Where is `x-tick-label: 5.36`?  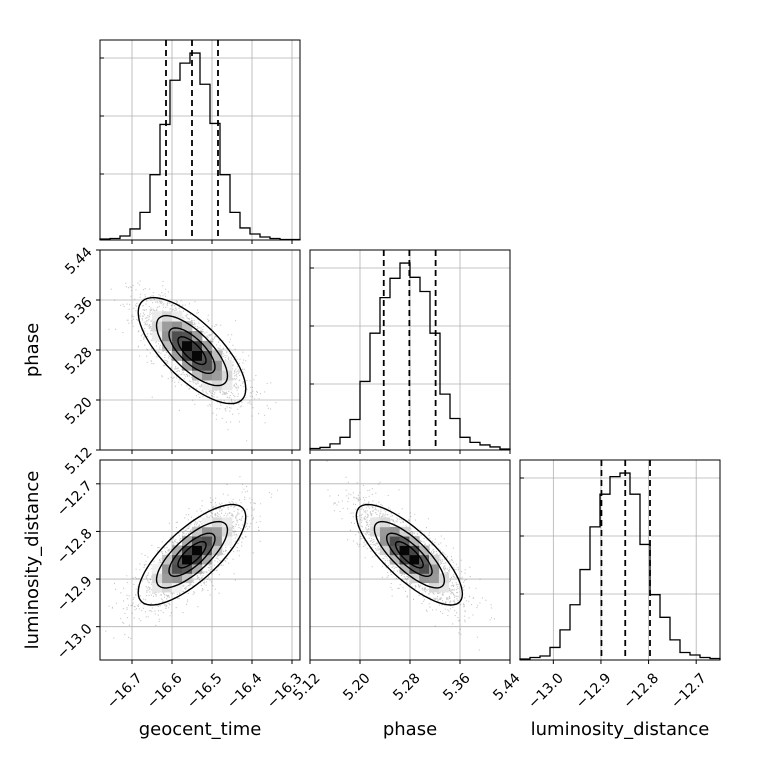
x-tick-label: 5.36 is located at coordinates (456, 686).